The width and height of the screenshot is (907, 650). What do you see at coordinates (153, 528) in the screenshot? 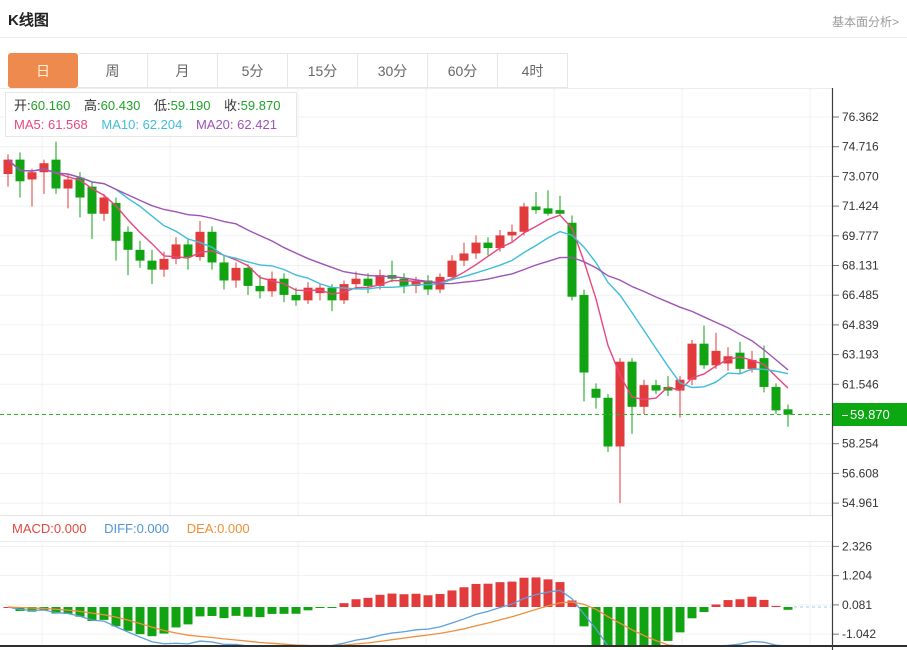
I see `diff-value: 0.000` at bounding box center [153, 528].